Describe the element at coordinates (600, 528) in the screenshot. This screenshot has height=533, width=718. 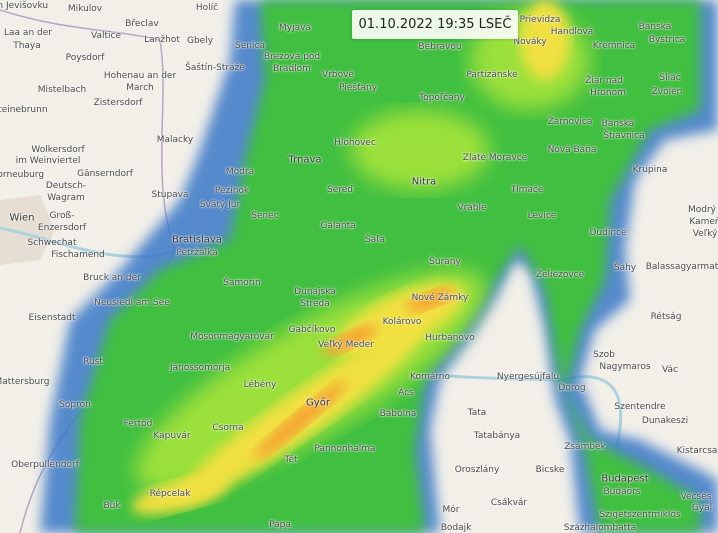
I see `place-label: Százhalombatta` at that location.